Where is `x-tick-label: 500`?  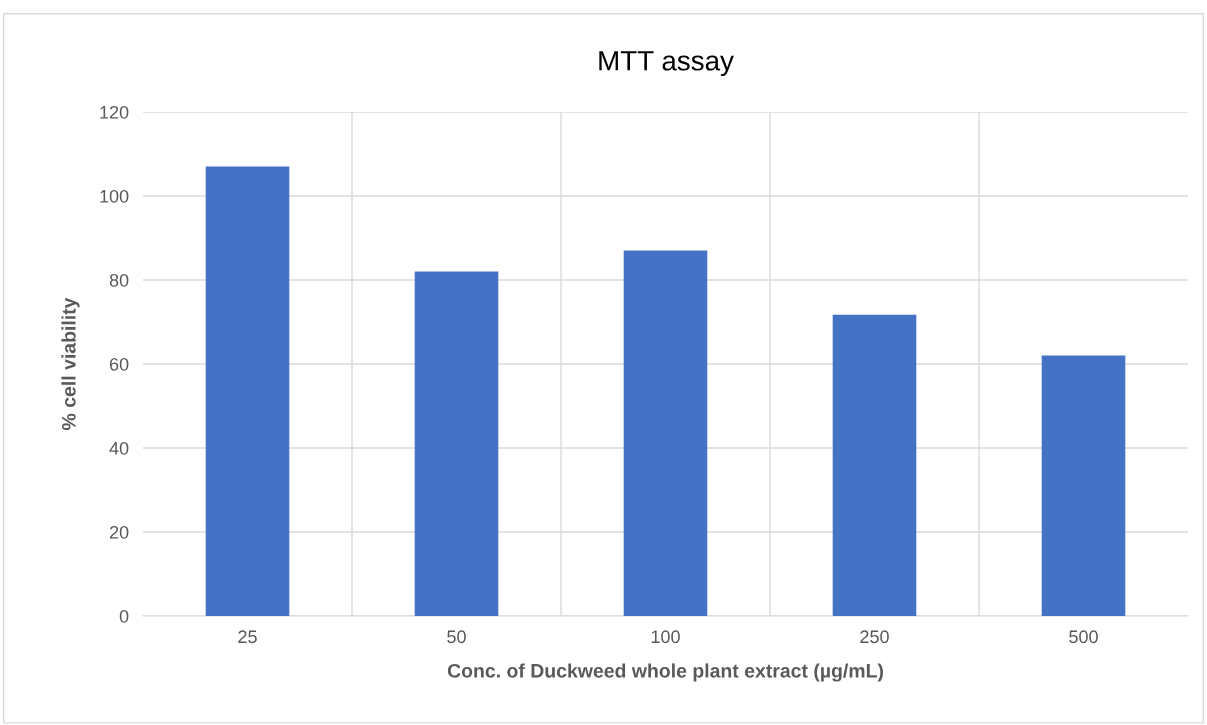
x-tick-label: 500 is located at coordinates (1083, 637).